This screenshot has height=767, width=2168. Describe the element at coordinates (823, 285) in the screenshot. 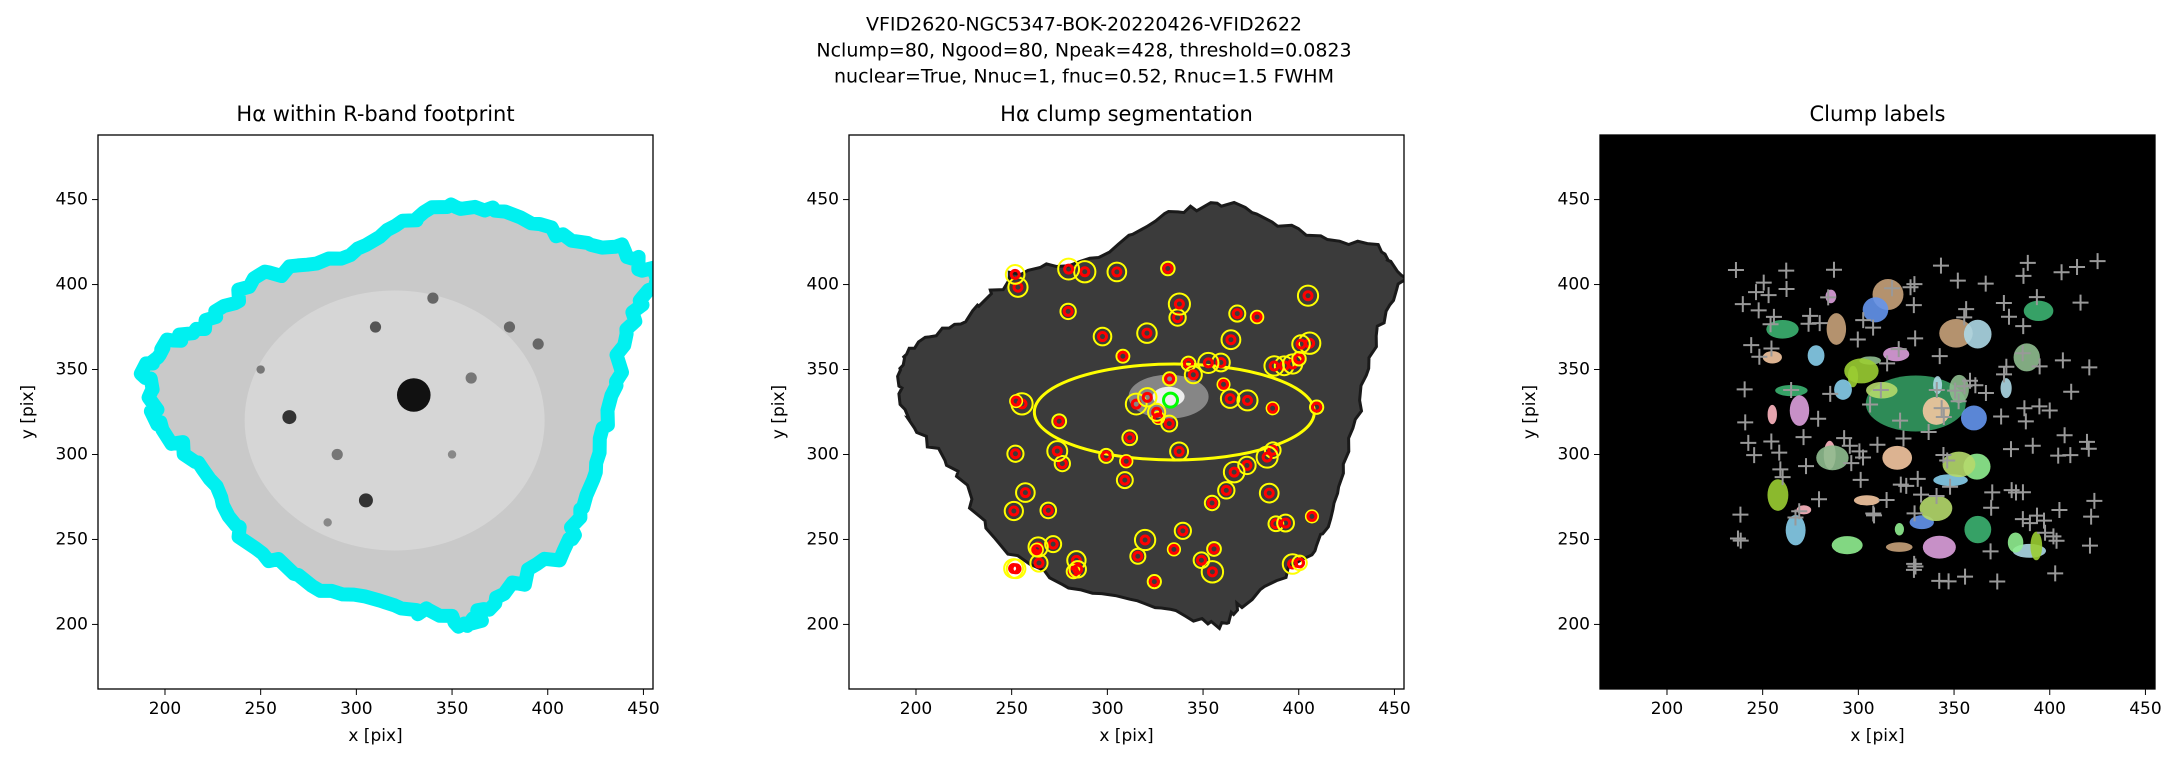

I see `y-tick-label: 400` at that location.